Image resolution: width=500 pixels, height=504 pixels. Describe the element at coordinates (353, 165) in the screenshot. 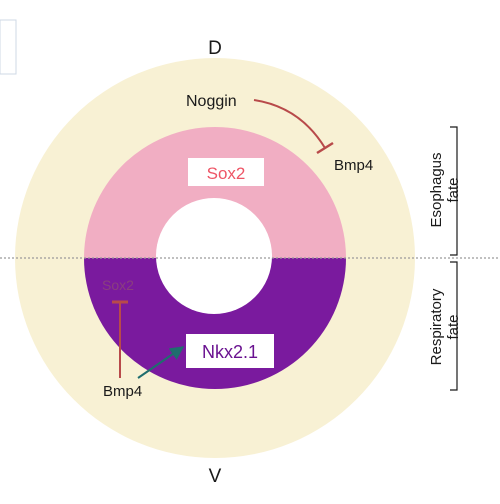

I see `dorsal-bmp4-label: Bmp4` at that location.